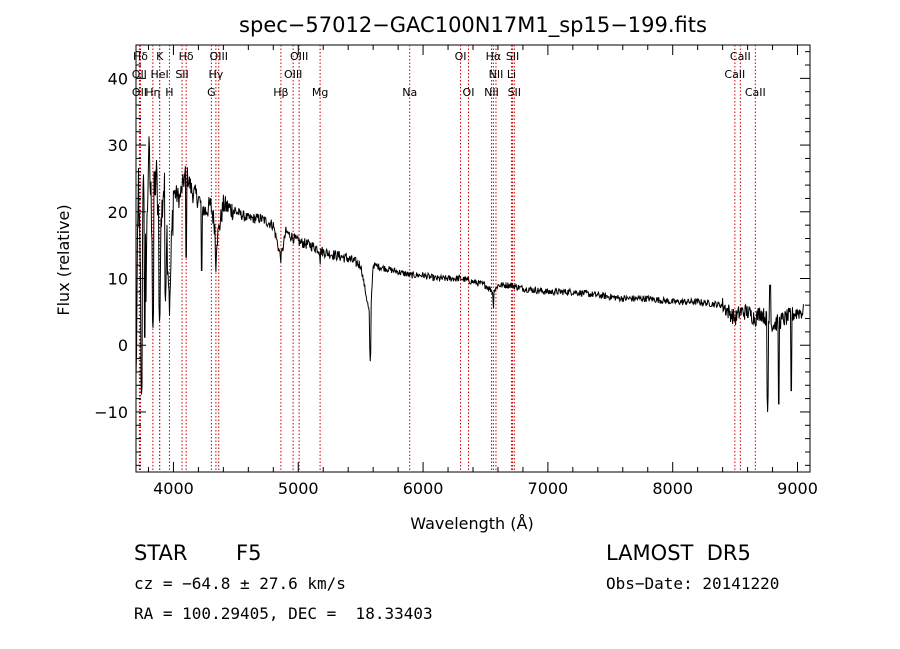  I want to click on y-tick-label: 40, so click(118, 78).